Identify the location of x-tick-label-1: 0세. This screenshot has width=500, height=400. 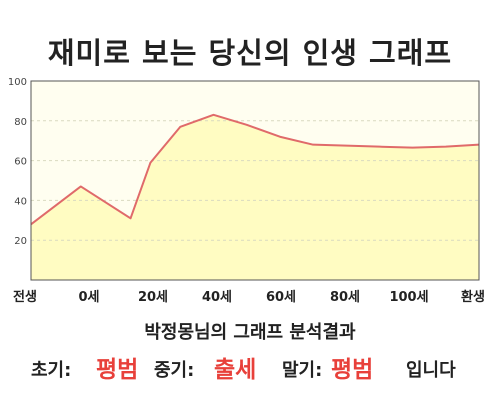
(88, 297).